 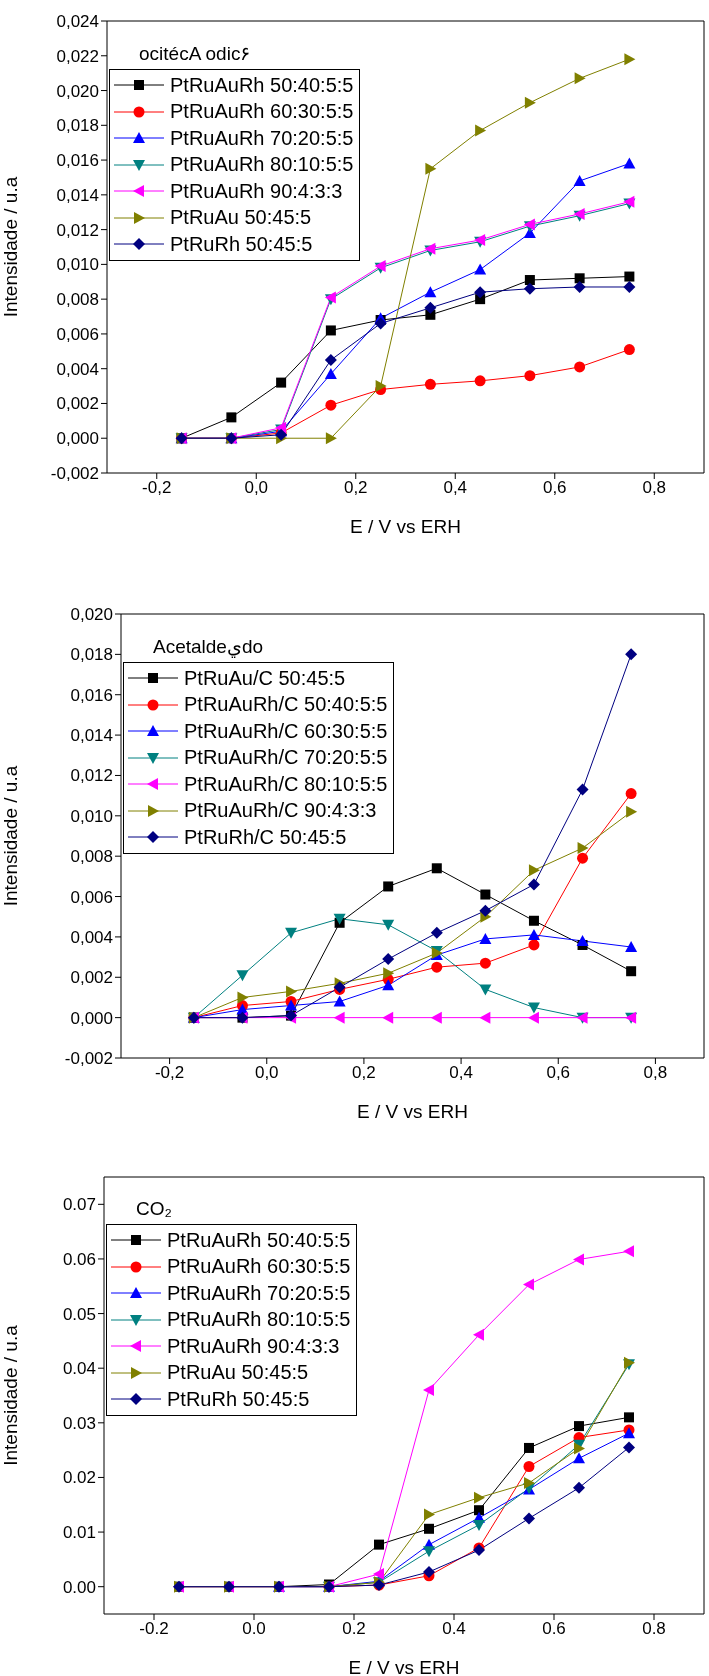 What do you see at coordinates (79, 1369) in the screenshot?
I see `y-tick-label: 0.04` at bounding box center [79, 1369].